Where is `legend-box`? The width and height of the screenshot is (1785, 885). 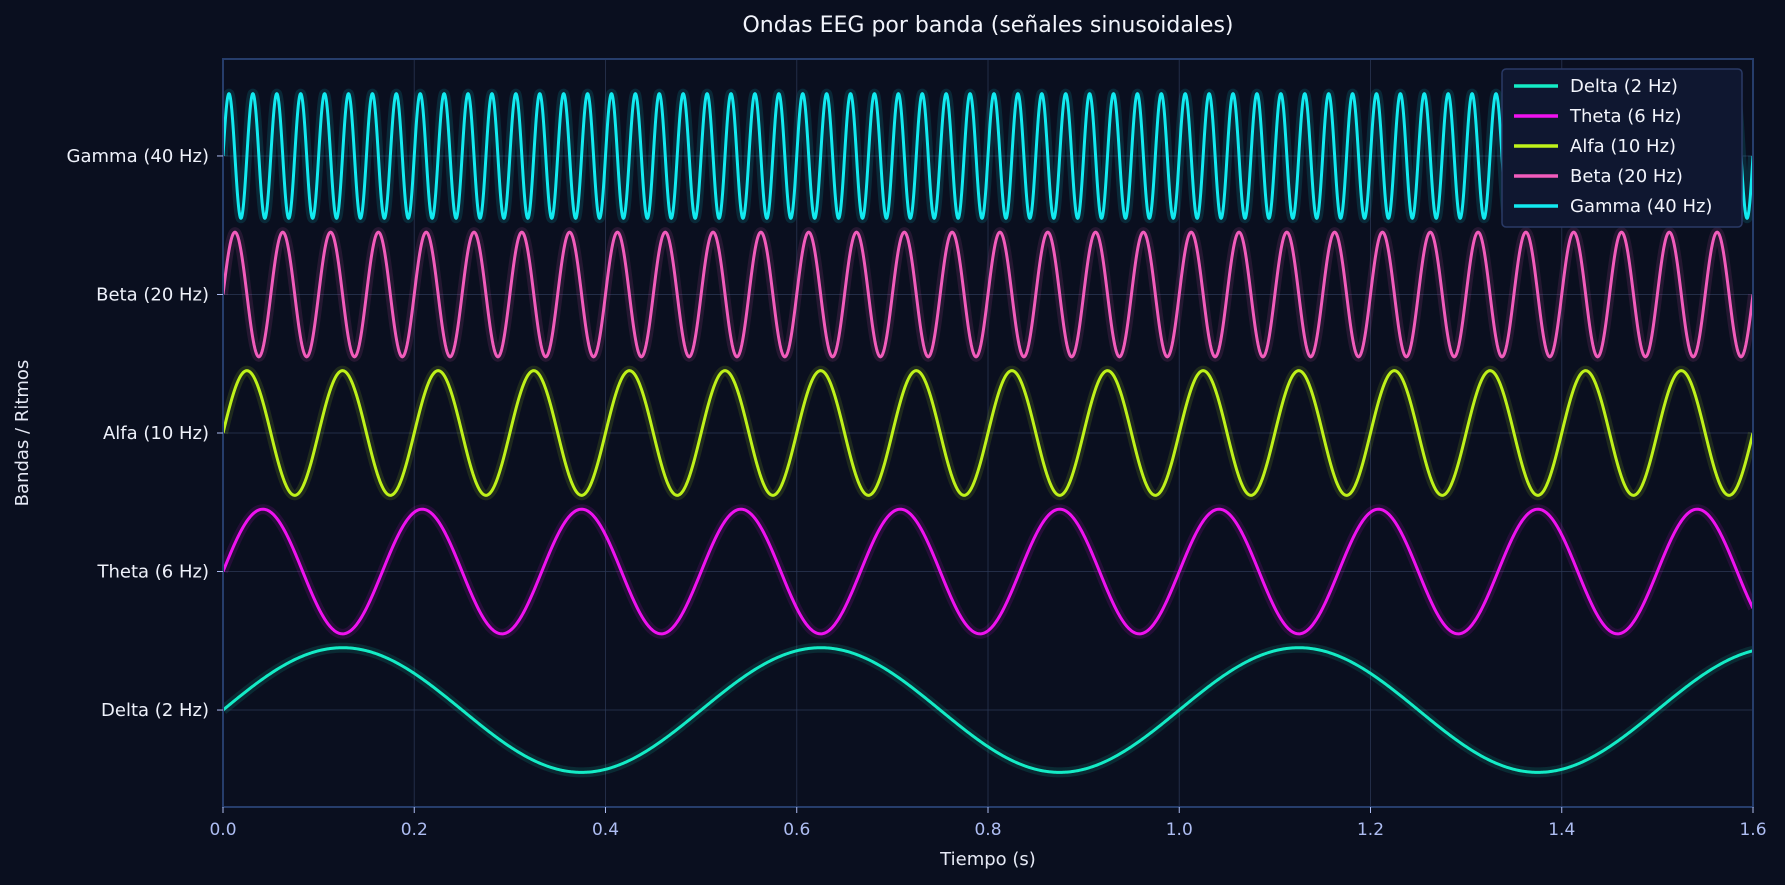 legend-box is located at coordinates (1622, 148).